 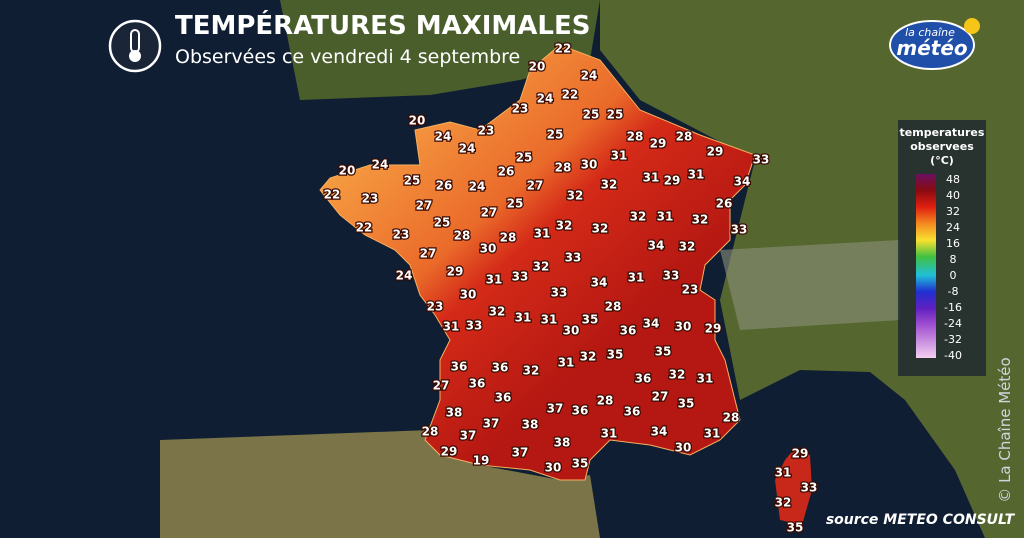 What do you see at coordinates (953, 339) in the screenshot?
I see `legend-tick: -32` at bounding box center [953, 339].